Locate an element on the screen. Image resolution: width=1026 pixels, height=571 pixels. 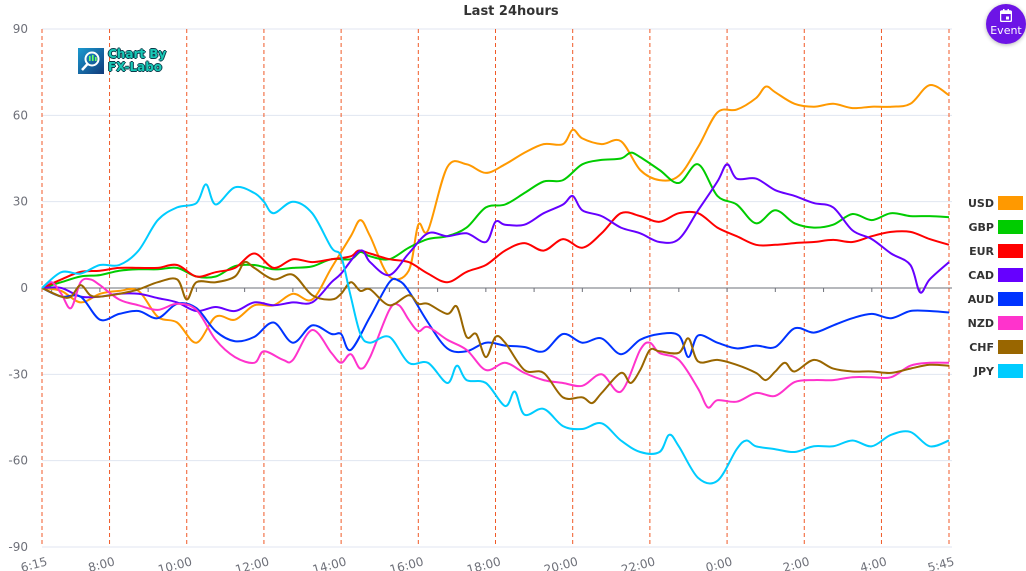
legend-label-usd: USD is located at coordinates (981, 203).